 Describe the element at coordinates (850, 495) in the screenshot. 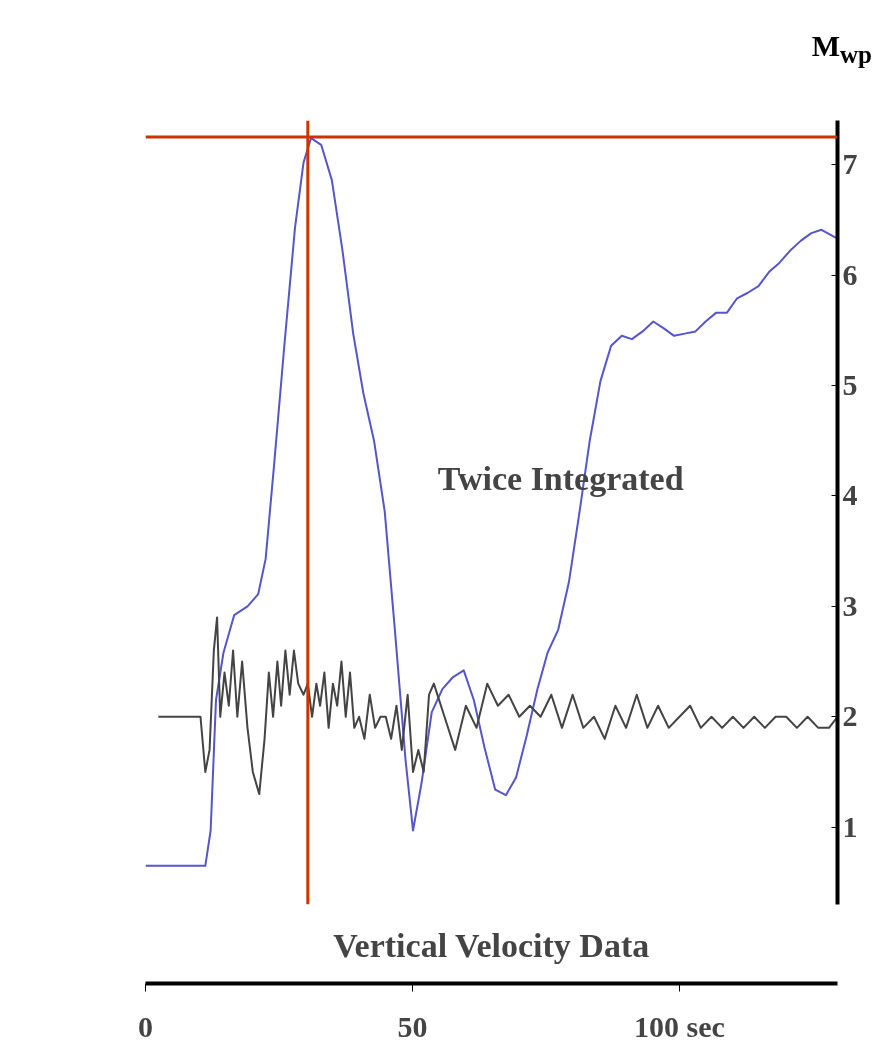

I see `y-tick-label: 4` at that location.